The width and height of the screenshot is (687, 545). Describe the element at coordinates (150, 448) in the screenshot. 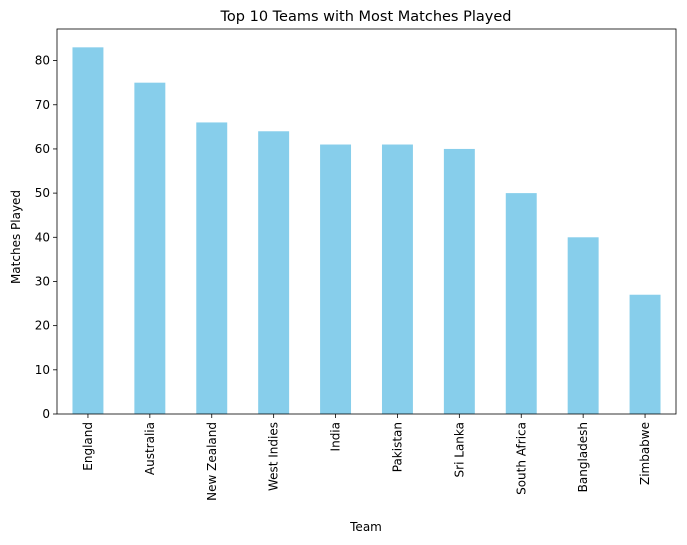

I see `x-tick-label: Australia` at that location.